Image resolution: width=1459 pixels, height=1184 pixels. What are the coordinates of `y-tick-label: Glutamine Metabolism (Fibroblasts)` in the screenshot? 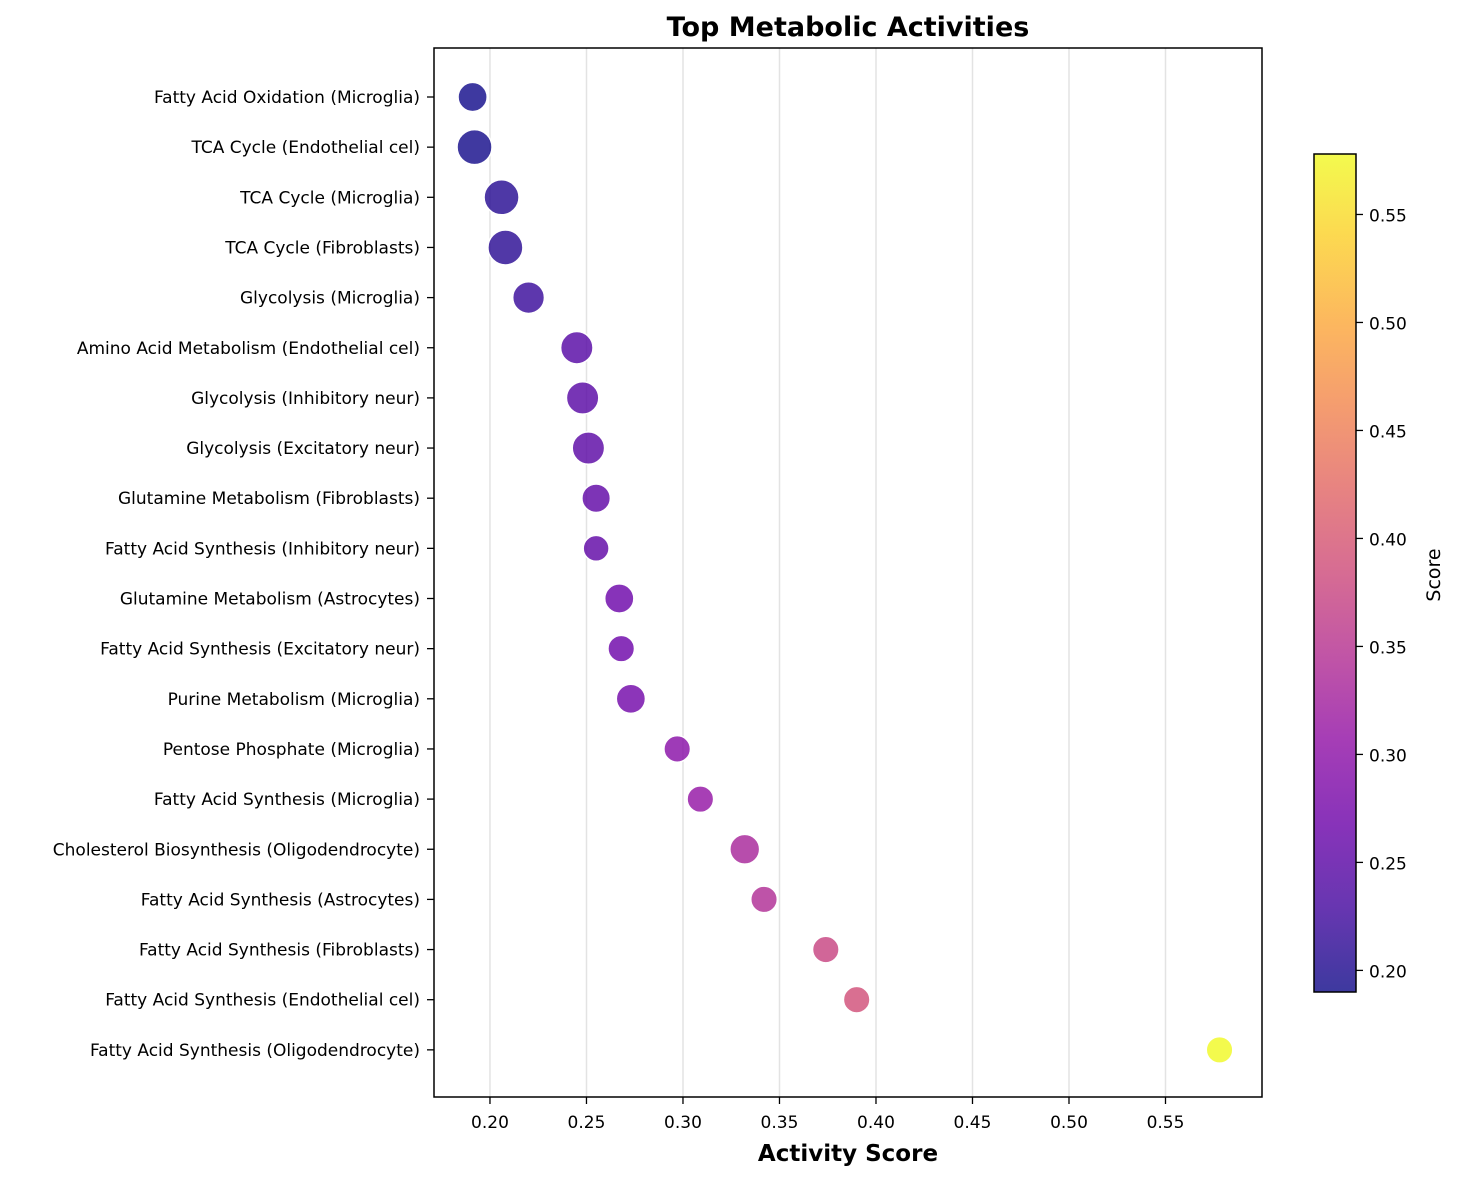 It's located at (269, 499).